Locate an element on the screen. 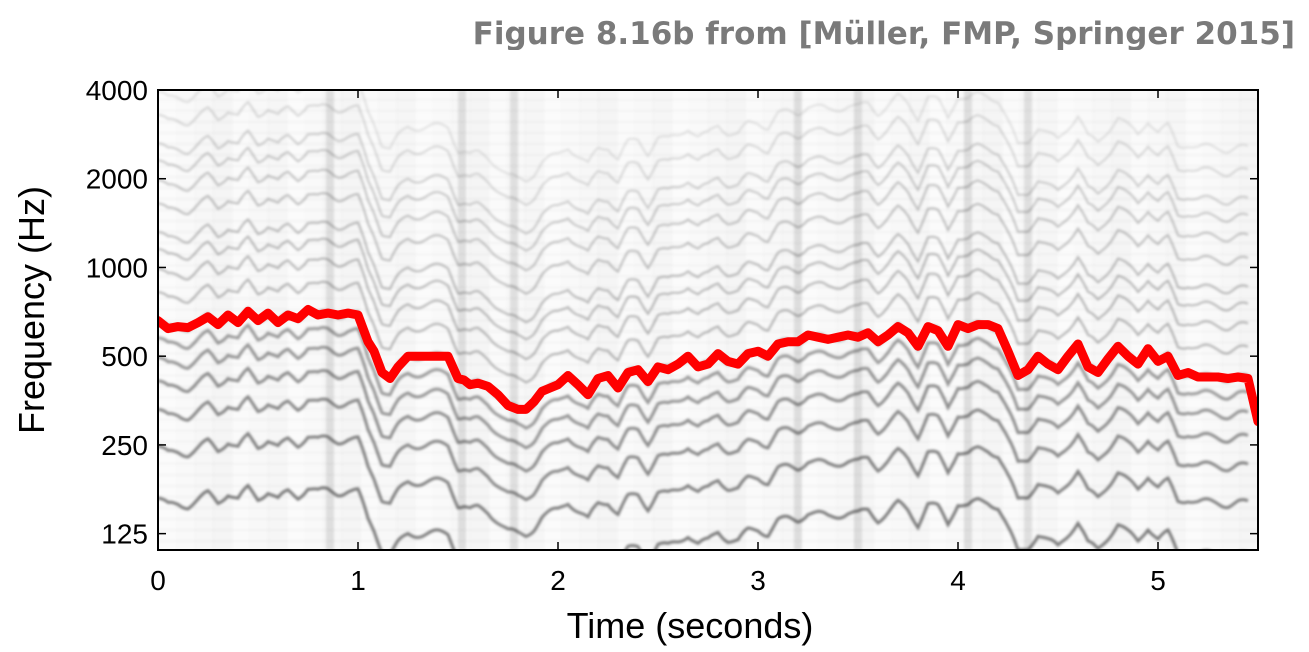 This screenshot has width=1309, height=652. x-axis-title: Time (seconds) is located at coordinates (690, 625).